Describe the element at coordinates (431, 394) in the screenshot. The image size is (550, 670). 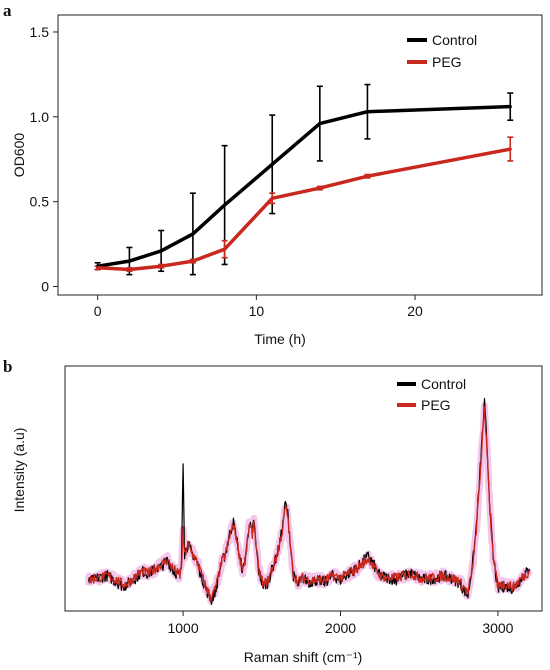
I see `panel-b-legend: Control PEG` at that location.